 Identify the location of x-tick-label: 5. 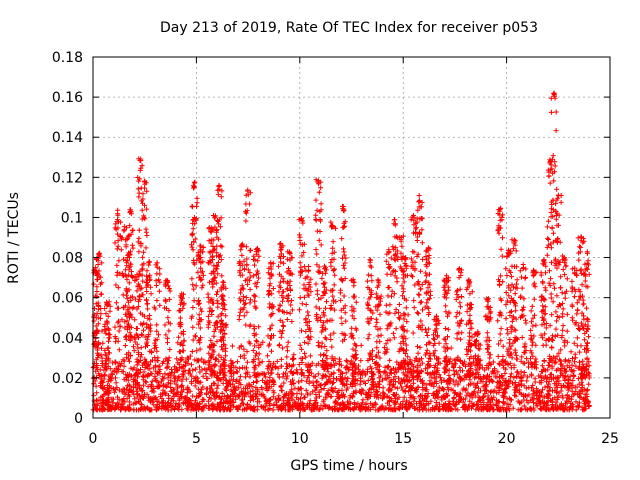
(196, 439).